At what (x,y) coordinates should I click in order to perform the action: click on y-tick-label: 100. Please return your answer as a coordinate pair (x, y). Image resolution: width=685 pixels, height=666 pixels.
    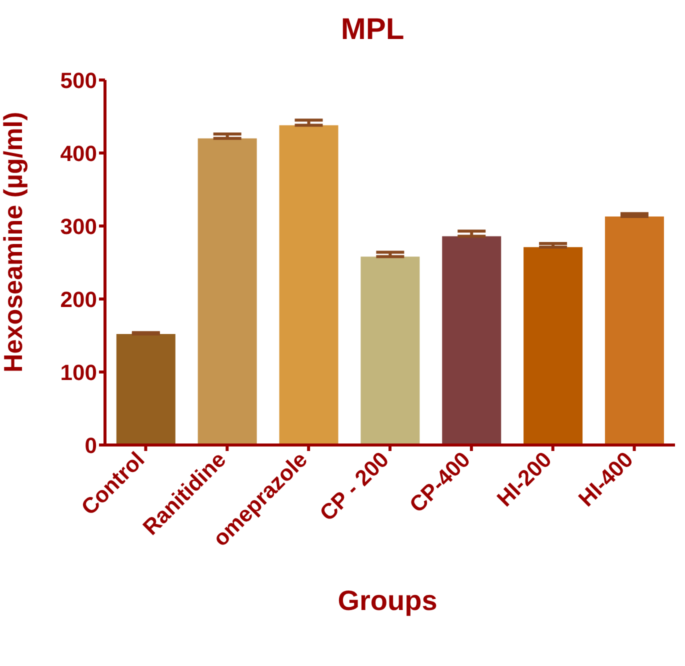
    Looking at the image, I should click on (78, 372).